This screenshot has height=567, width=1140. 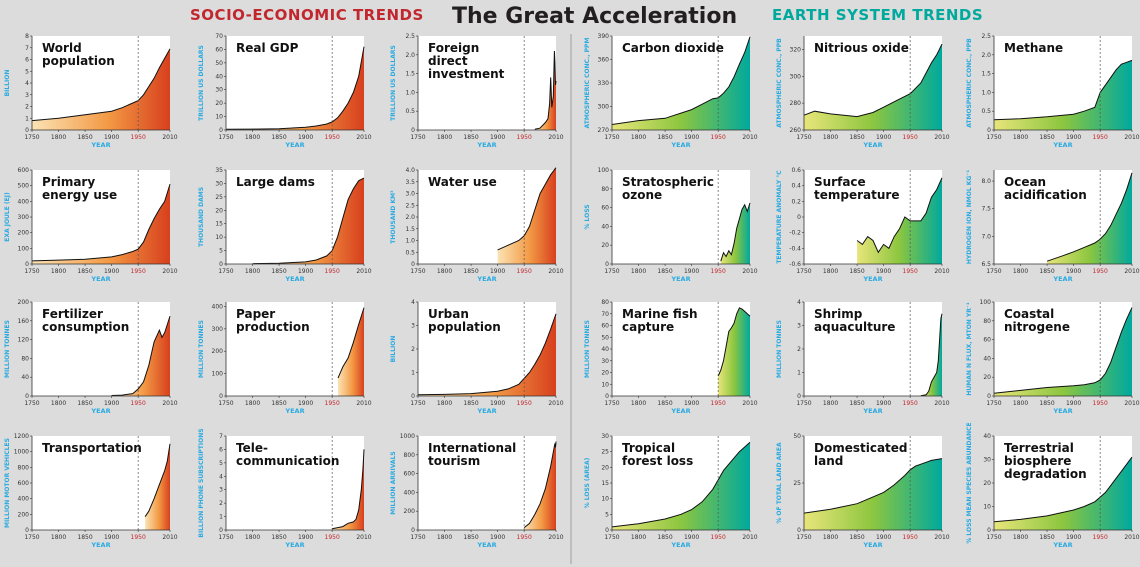 I want to click on y-axis-label: THOUSAND KM³, so click(x=393, y=217).